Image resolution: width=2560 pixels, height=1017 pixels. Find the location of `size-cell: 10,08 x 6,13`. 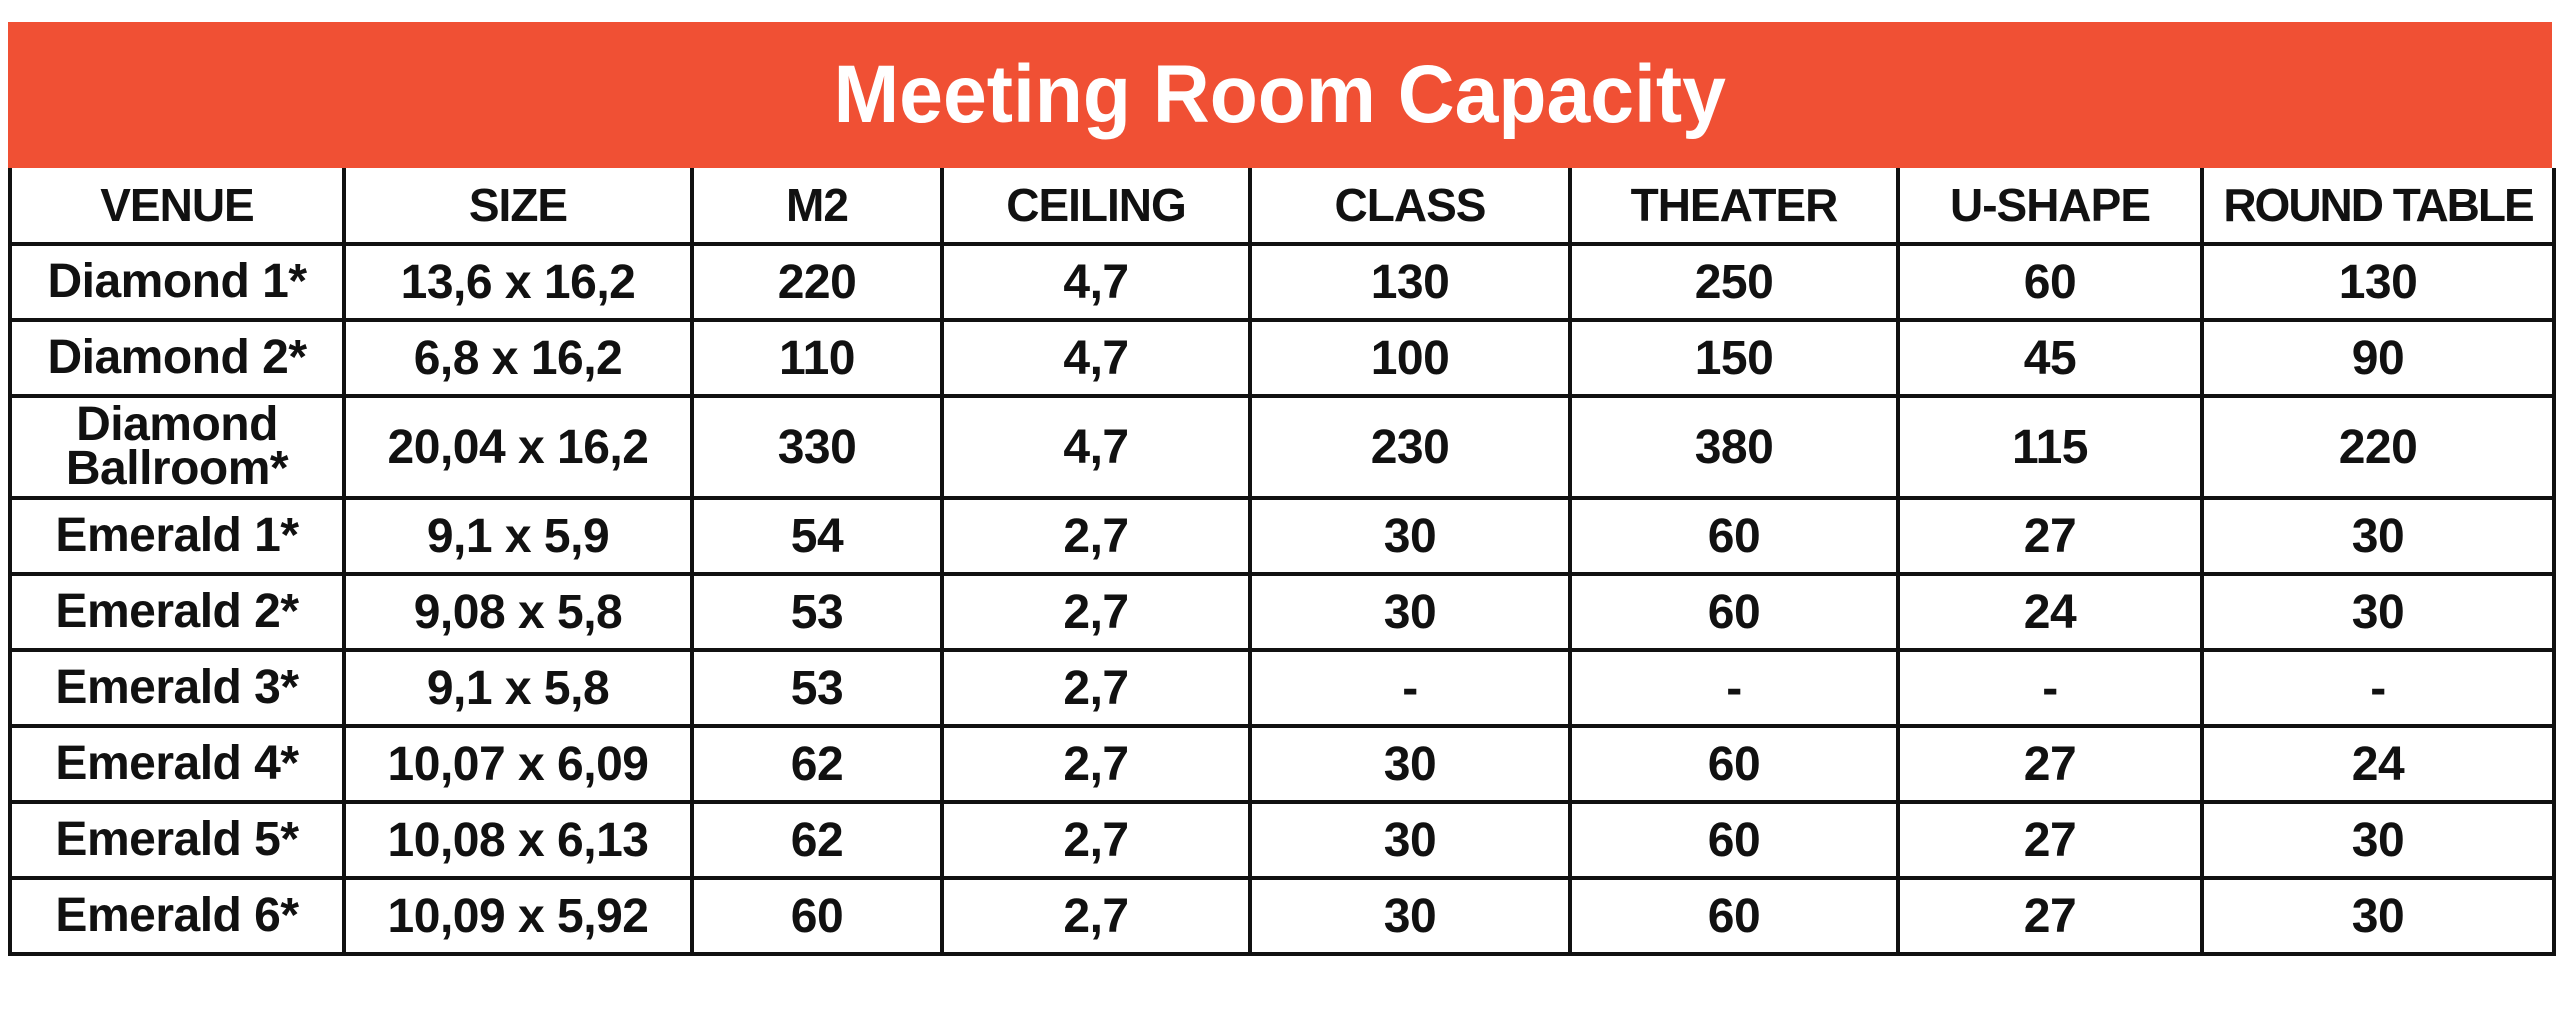

size-cell: 10,08 x 6,13 is located at coordinates (518, 840).